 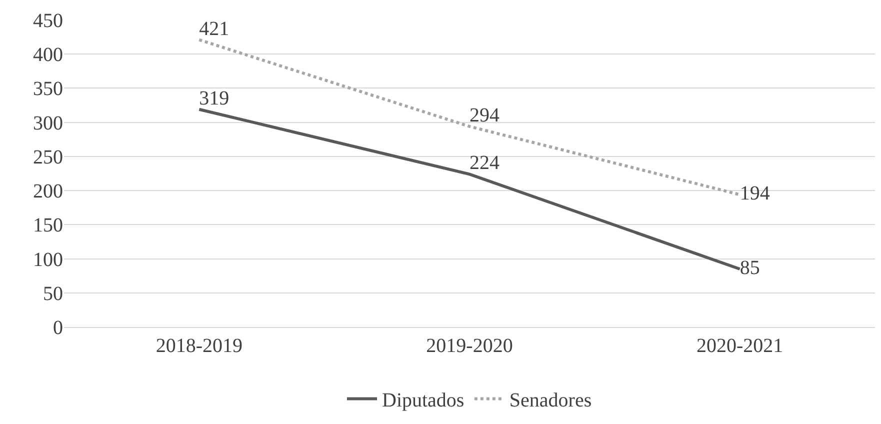 What do you see at coordinates (485, 163) in the screenshot?
I see `data-label: 224` at bounding box center [485, 163].